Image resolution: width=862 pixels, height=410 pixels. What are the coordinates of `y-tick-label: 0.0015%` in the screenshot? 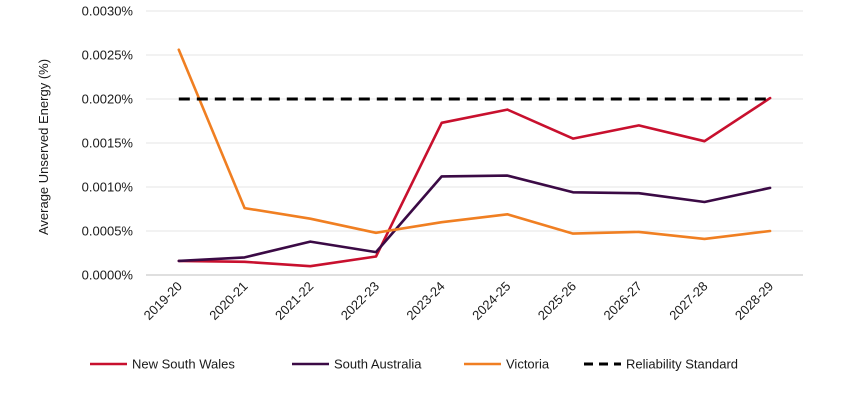 It's located at (108, 143).